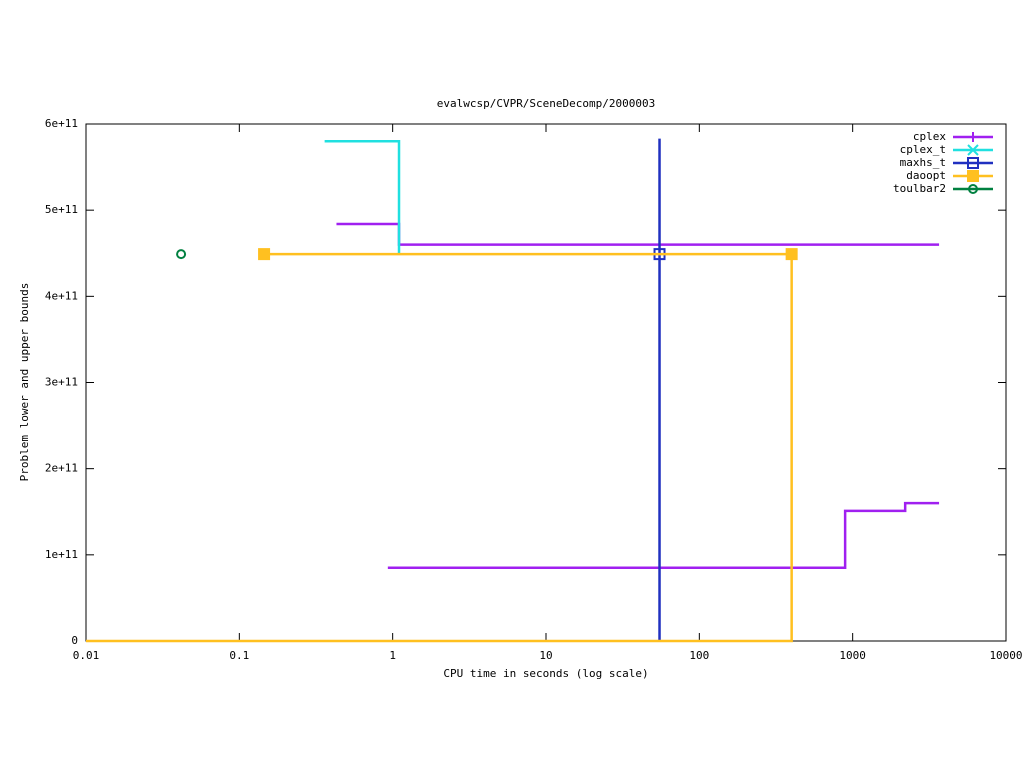  What do you see at coordinates (61, 209) in the screenshot?
I see `y-tick-label: 5e+11` at bounding box center [61, 209].